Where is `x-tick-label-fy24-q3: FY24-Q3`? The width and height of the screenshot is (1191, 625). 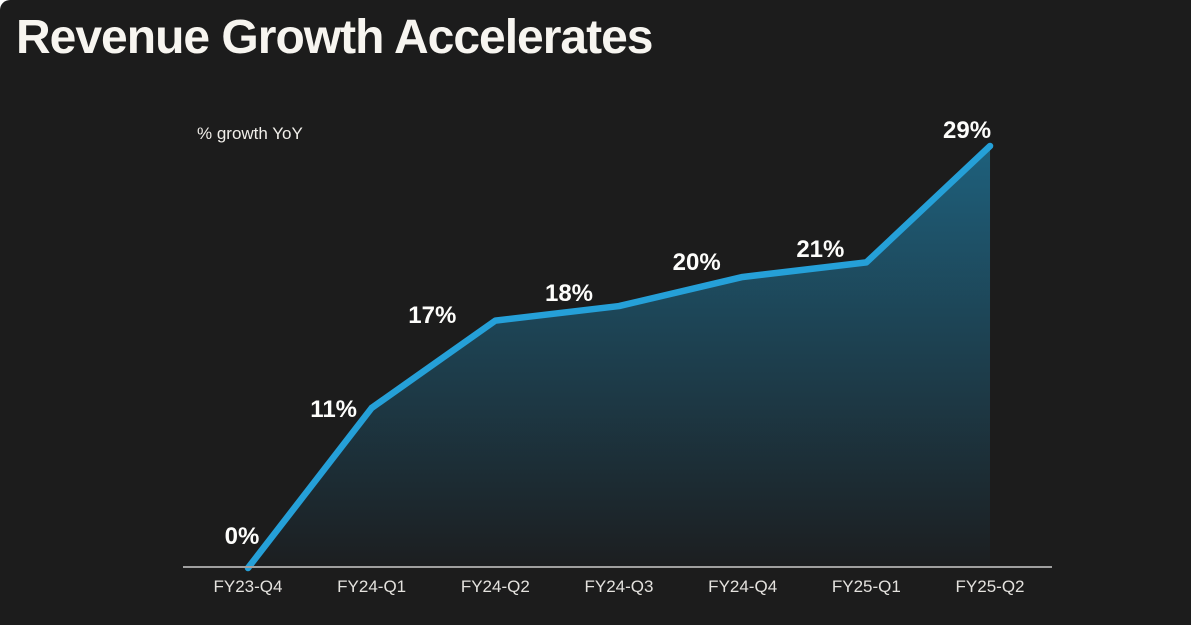 x-tick-label-fy24-q3: FY24-Q3 is located at coordinates (619, 586).